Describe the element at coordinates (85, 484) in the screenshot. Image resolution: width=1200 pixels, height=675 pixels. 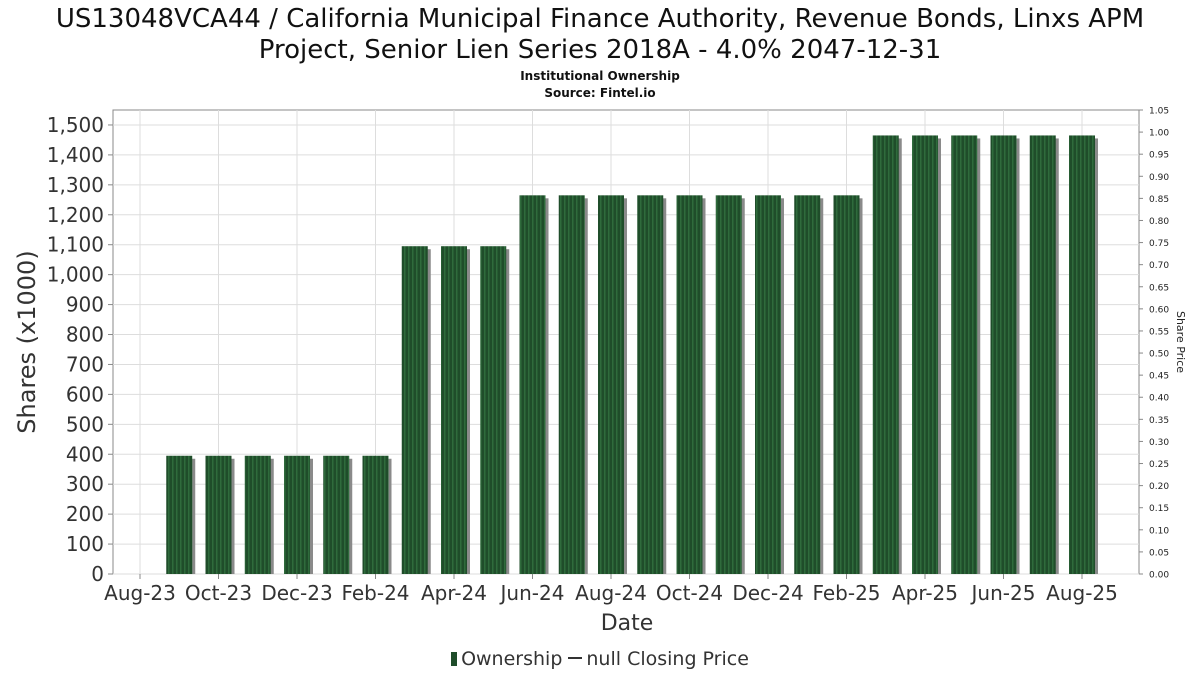
I see `y-tick-label: 300` at that location.